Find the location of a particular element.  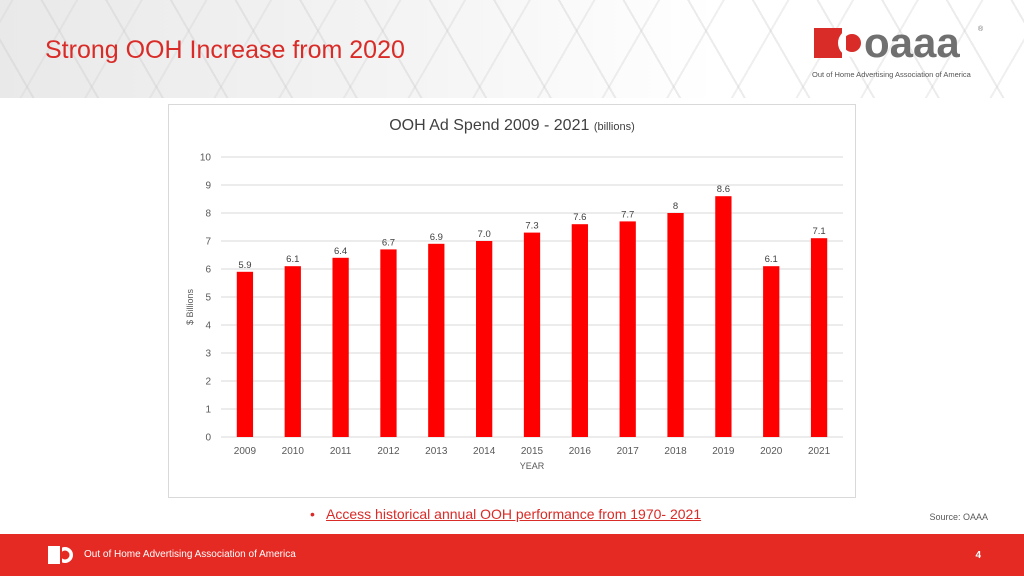

data-label-2012: 6.7 is located at coordinates (388, 242).